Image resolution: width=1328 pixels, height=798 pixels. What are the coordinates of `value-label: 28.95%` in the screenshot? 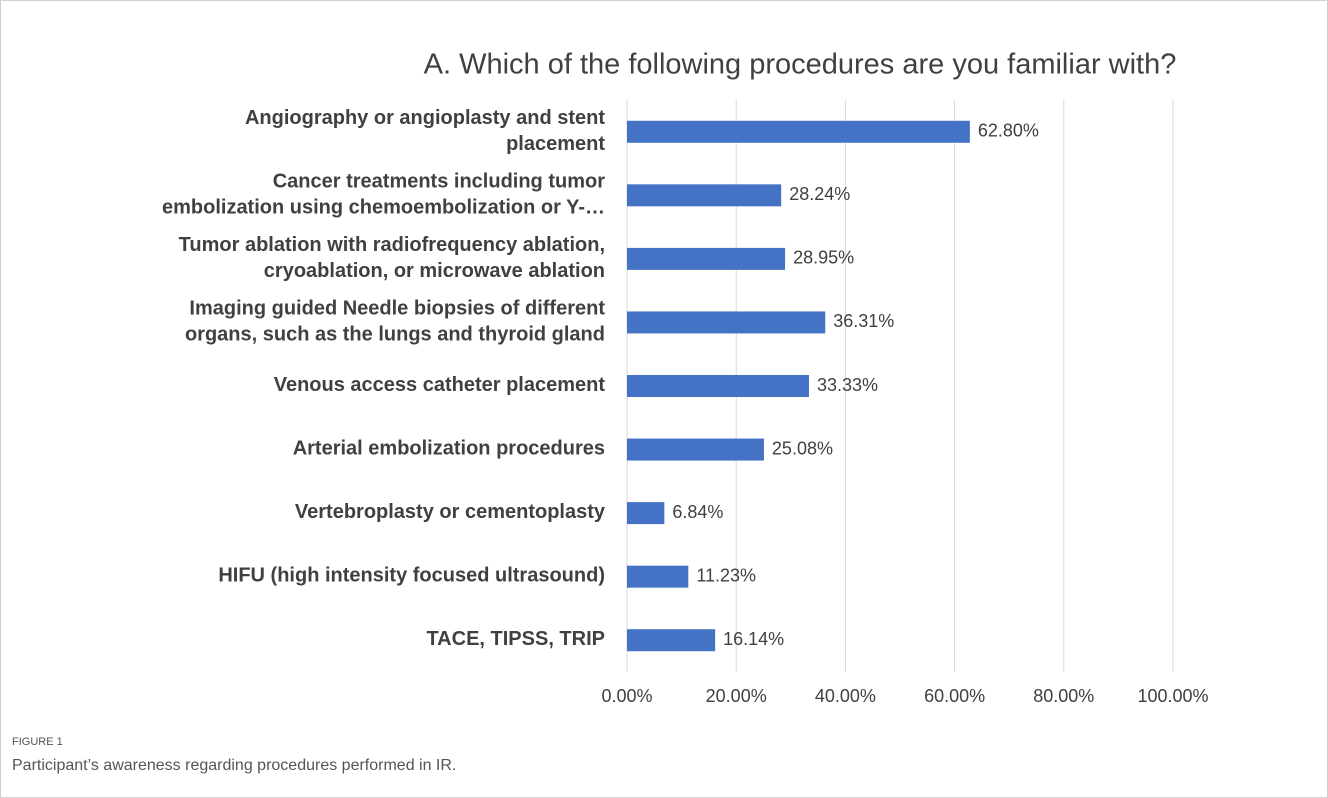 It's located at (823, 258).